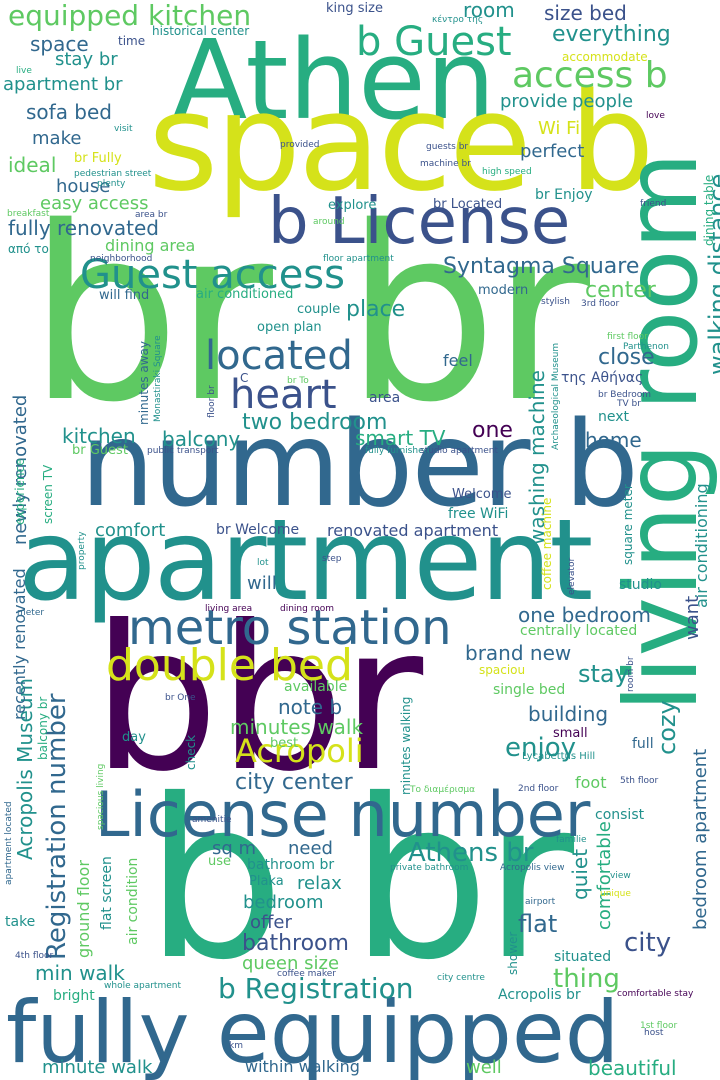 The width and height of the screenshot is (720, 1080). Describe the element at coordinates (212, 401) in the screenshot. I see `word: floor br` at that location.